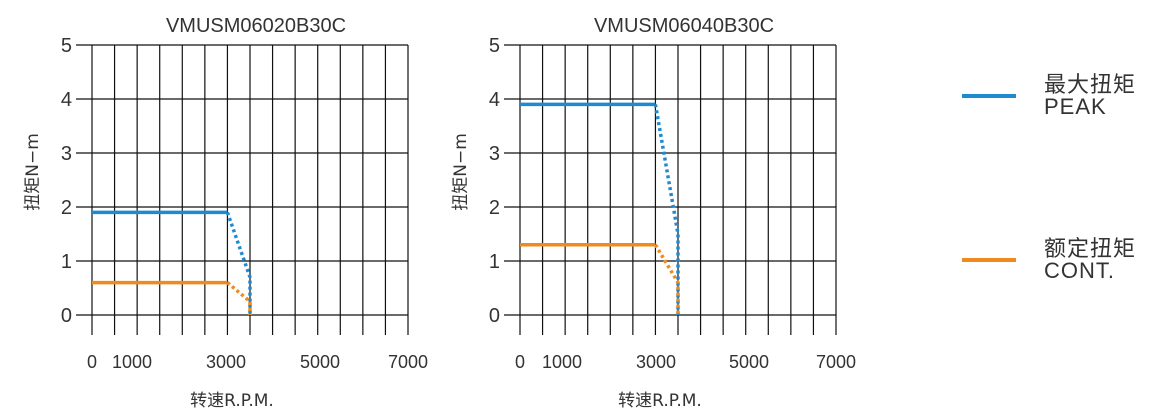 This screenshot has height=410, width=1158. I want to click on legend-peak-label-cn: 最大扭矩, so click(1090, 84).